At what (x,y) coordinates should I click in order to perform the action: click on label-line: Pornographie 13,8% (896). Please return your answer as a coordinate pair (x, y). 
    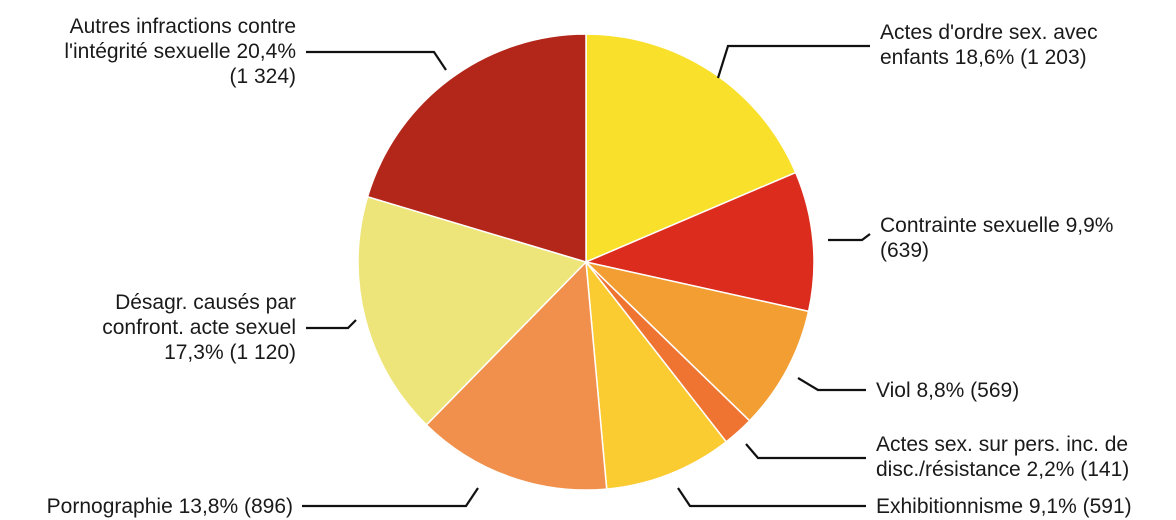
    Looking at the image, I should click on (169, 506).